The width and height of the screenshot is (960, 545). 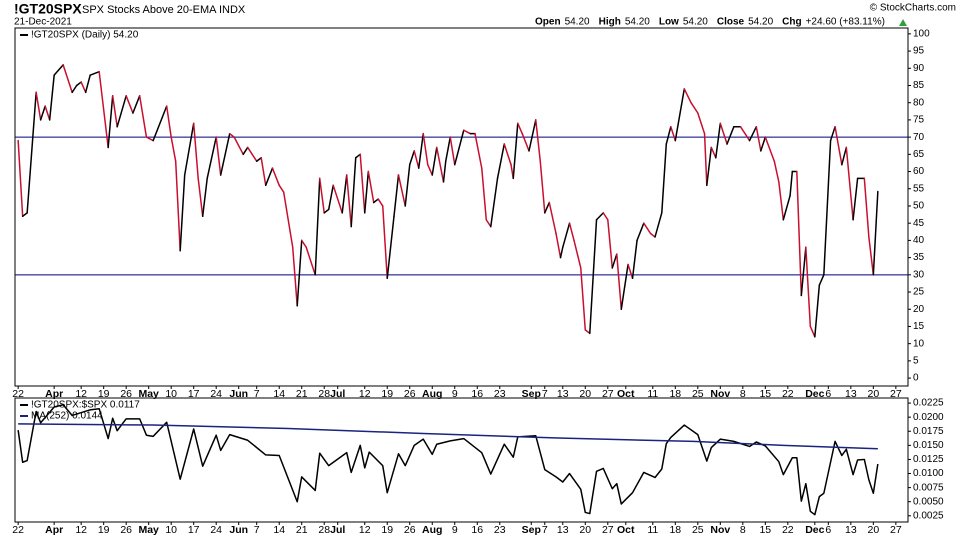 I want to click on y-tick-label: 95, so click(x=919, y=51).